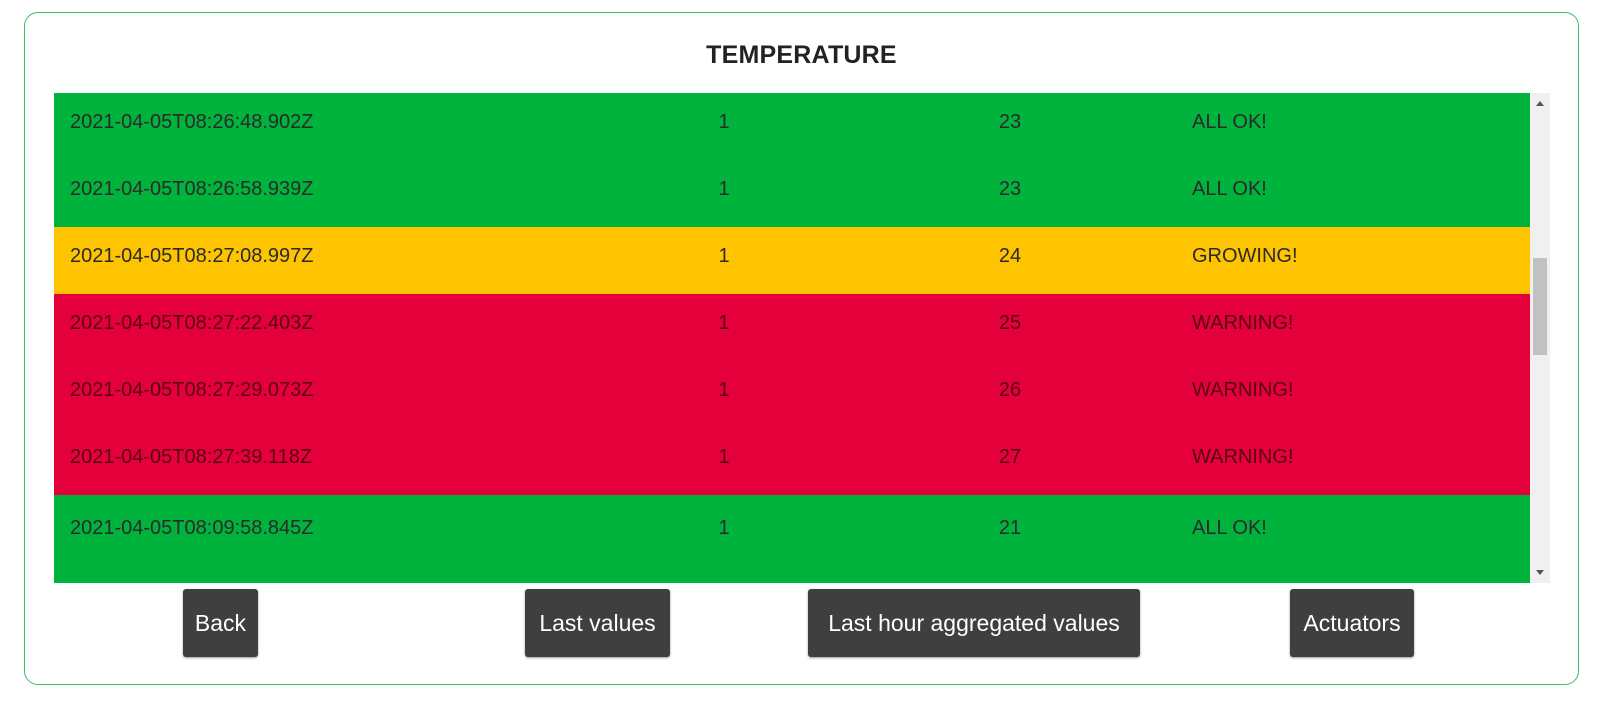 The height and width of the screenshot is (720, 1600). Describe the element at coordinates (1010, 390) in the screenshot. I see `value-cell: 26` at that location.